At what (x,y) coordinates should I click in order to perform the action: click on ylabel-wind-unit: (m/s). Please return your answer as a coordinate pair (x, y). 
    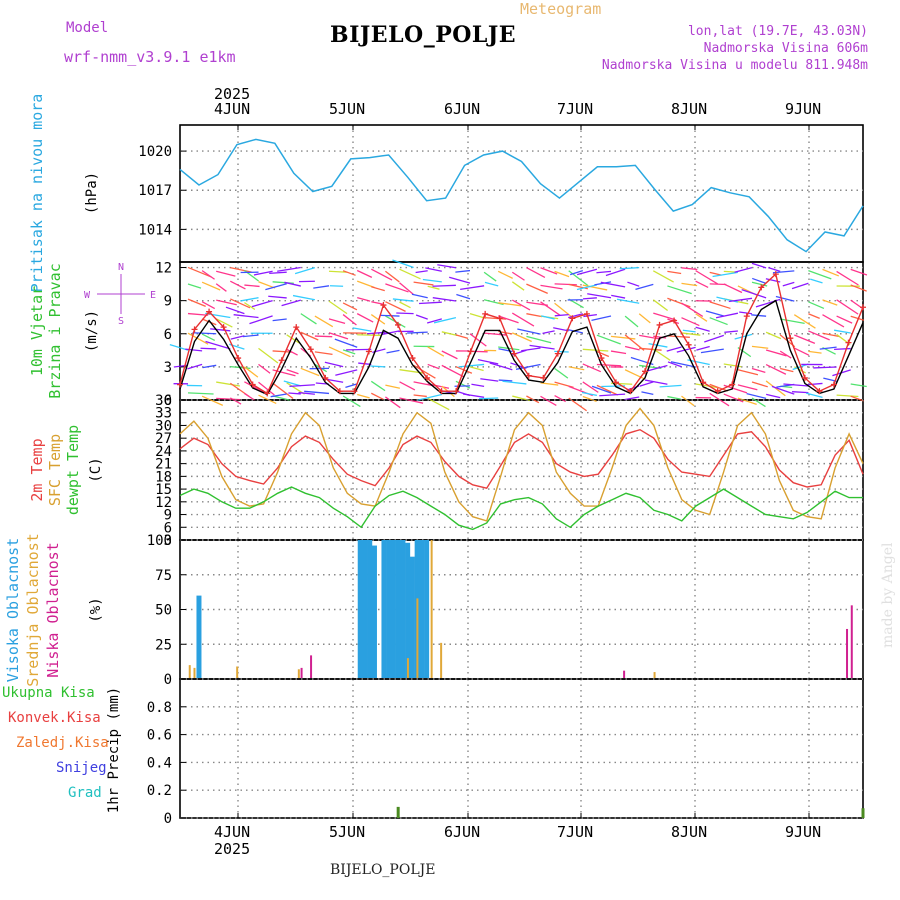
    Looking at the image, I should click on (92, 331).